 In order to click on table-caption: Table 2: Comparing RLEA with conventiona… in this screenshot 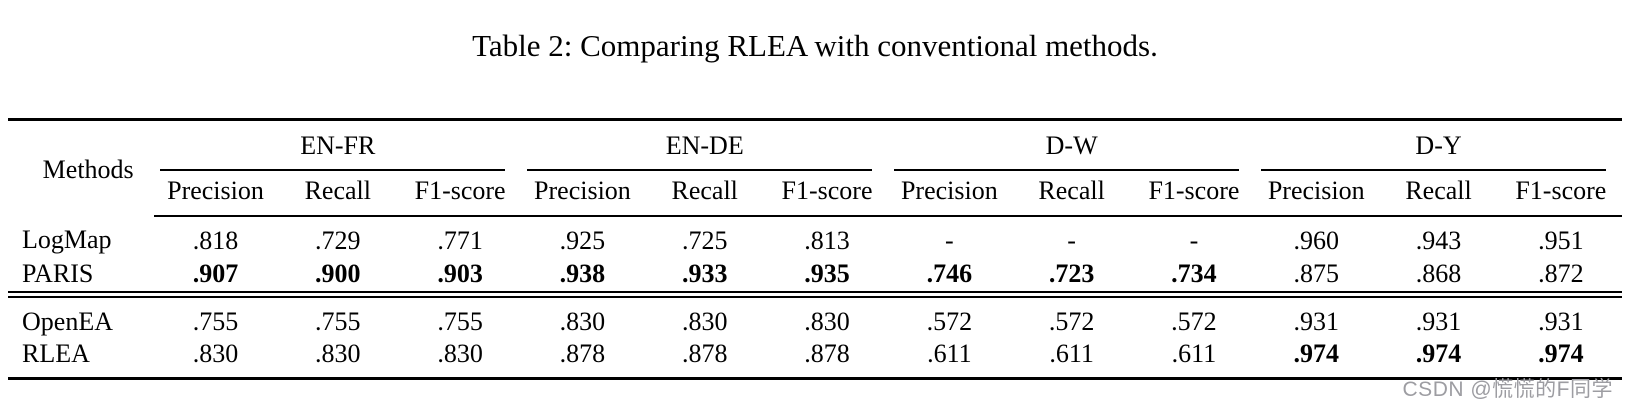, I will do `click(815, 45)`.